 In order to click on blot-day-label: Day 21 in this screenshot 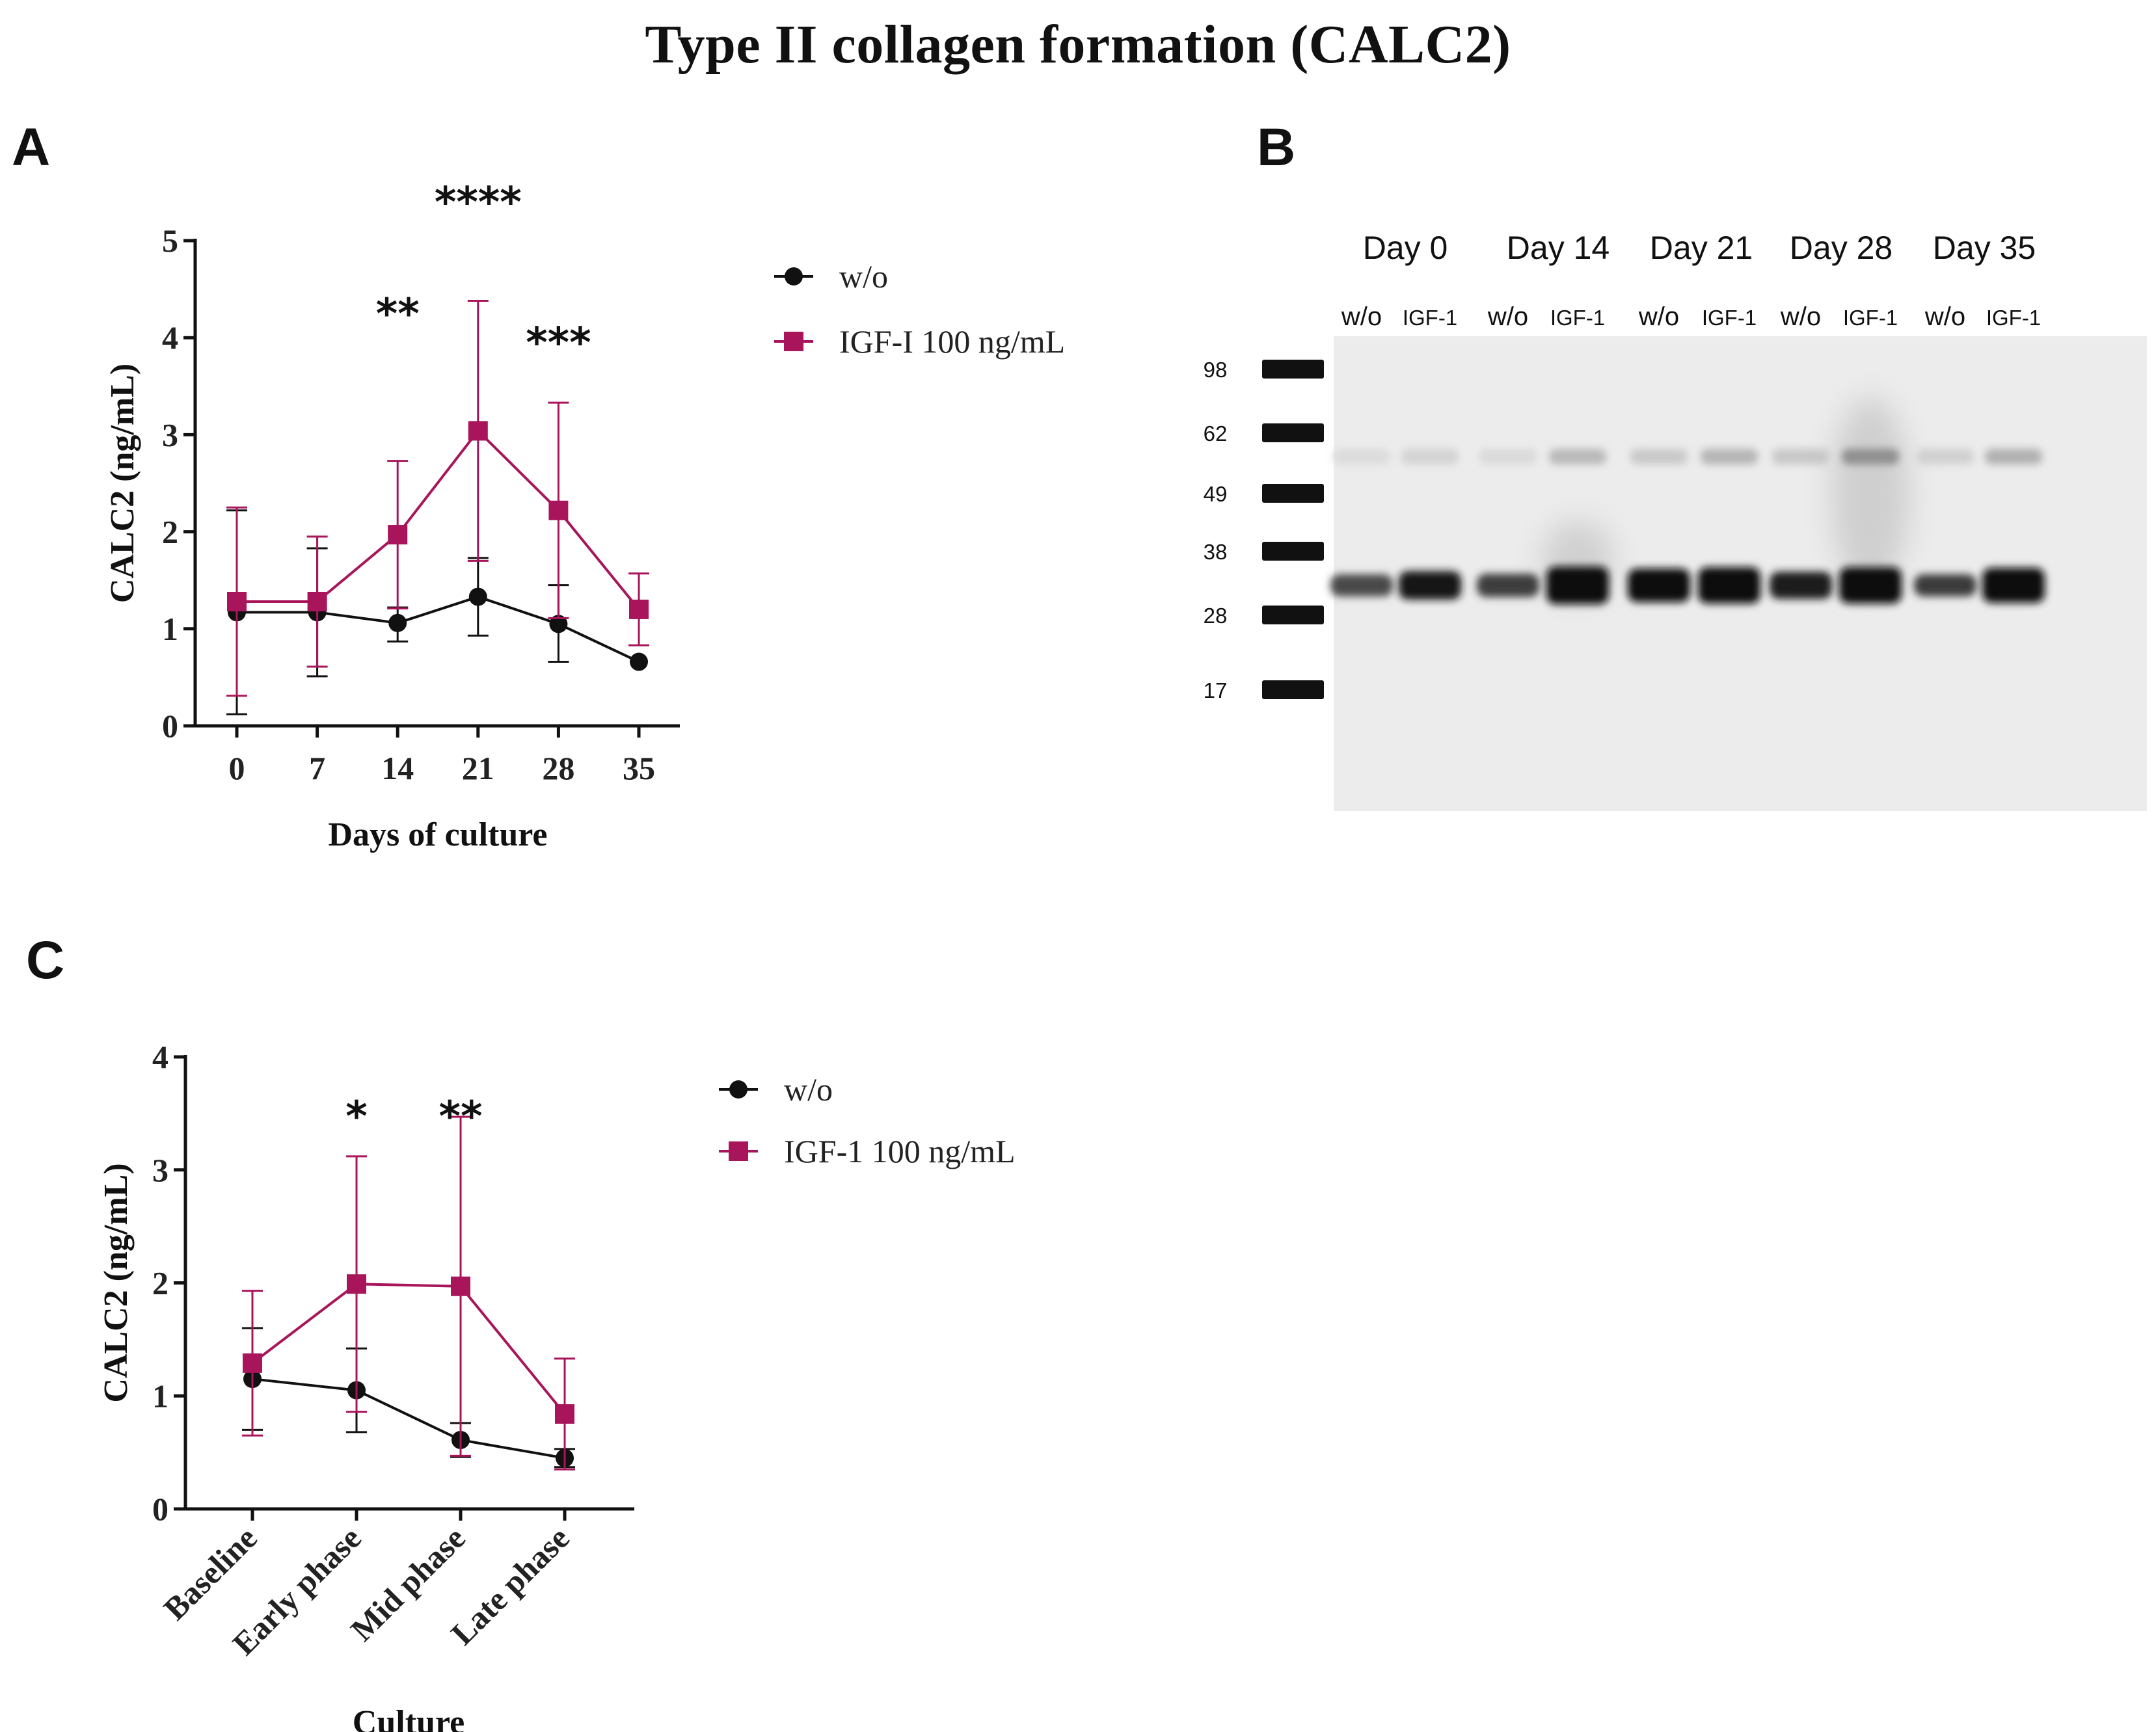, I will do `click(1702, 248)`.